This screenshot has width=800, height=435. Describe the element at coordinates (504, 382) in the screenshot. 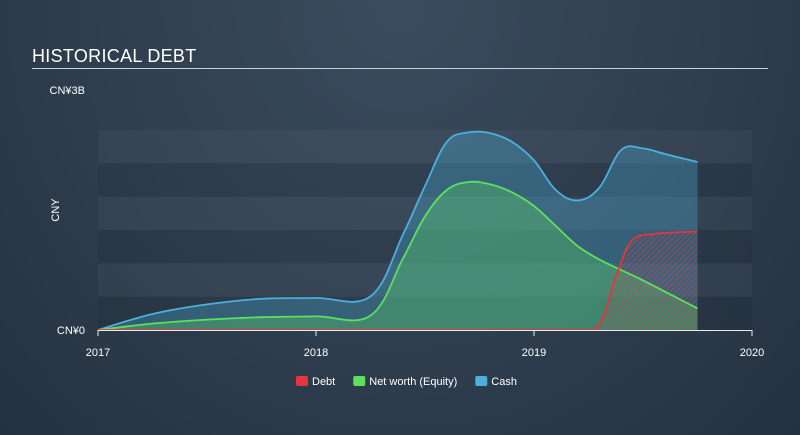

I see `legend-label-cash: Cash` at that location.